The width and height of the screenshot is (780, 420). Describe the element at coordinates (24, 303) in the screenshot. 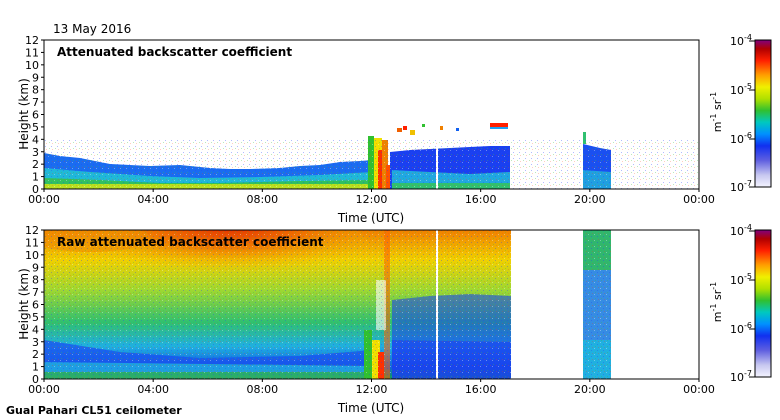

I see `bottom-y-axis-label: Height (km)` at that location.